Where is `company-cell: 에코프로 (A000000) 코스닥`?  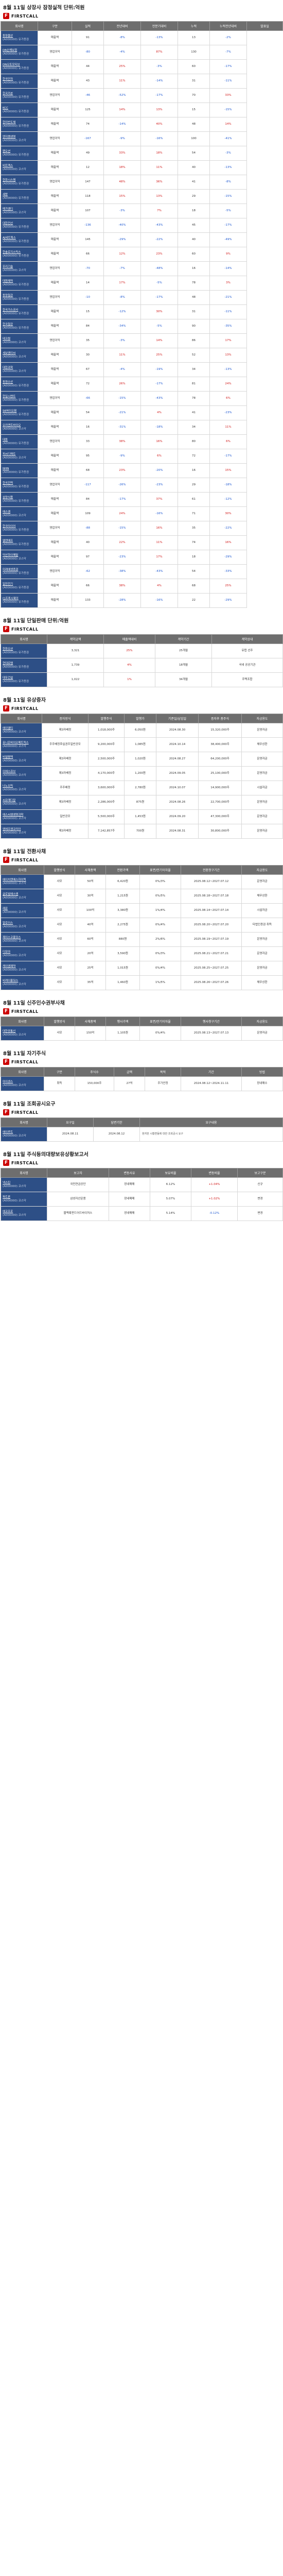 company-cell: 에코프로 (A000000) 코스닥 is located at coordinates (24, 1214).